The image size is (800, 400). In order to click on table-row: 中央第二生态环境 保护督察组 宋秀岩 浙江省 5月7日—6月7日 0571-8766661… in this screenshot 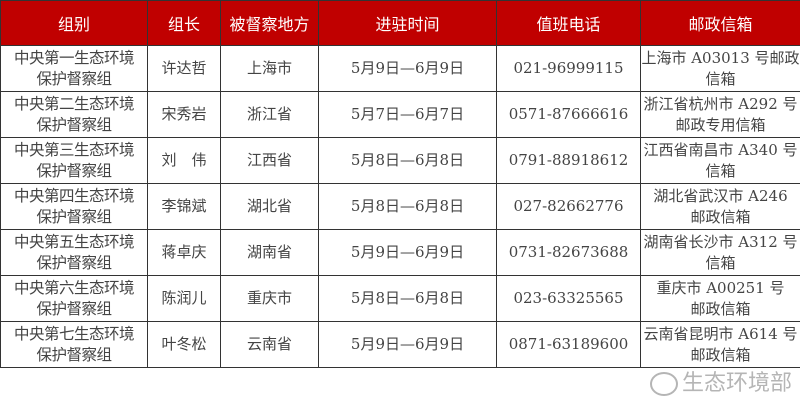, I will do `click(400, 114)`.